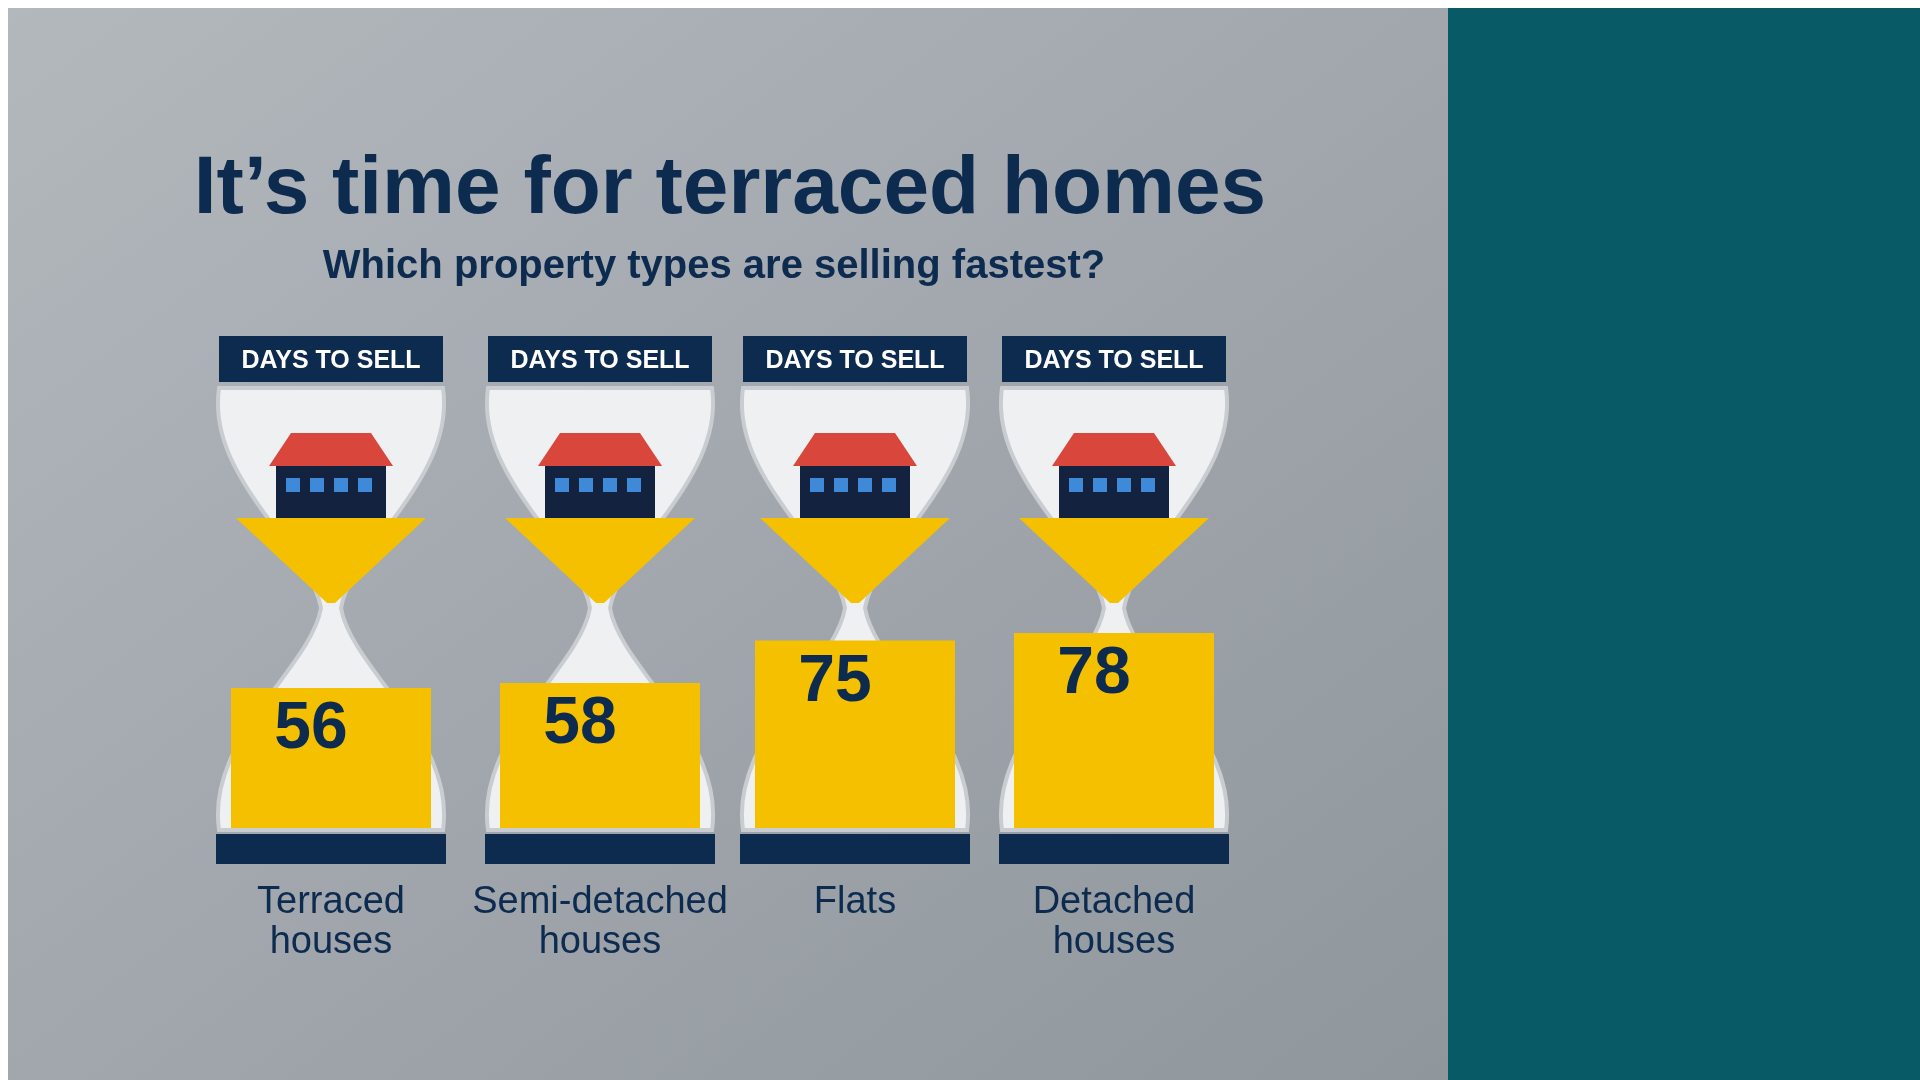 The width and height of the screenshot is (1920, 1080). What do you see at coordinates (855, 900) in the screenshot?
I see `x-tick-label: Flats` at bounding box center [855, 900].